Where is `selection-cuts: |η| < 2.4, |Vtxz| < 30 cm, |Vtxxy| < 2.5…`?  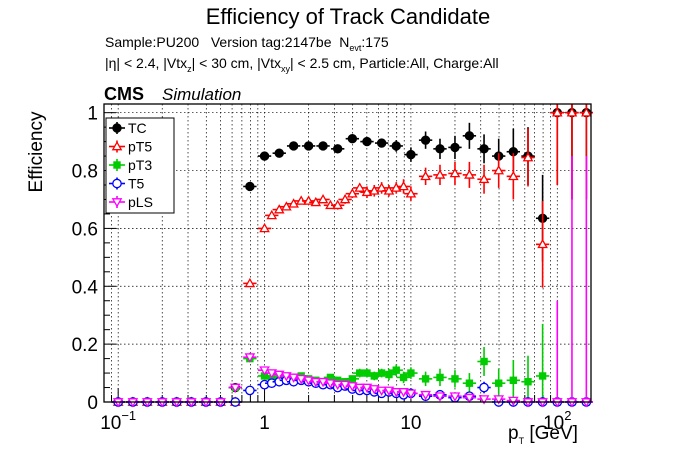 selection-cuts: |η| < 2.4, |Vtxz| < 30 cm, |Vtxxy| < 2.5… is located at coordinates (302, 64).